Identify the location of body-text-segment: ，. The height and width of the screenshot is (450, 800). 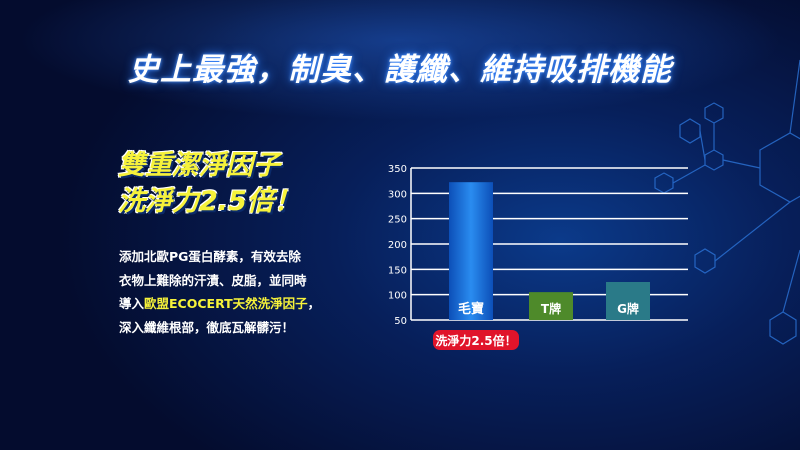
(314, 303).